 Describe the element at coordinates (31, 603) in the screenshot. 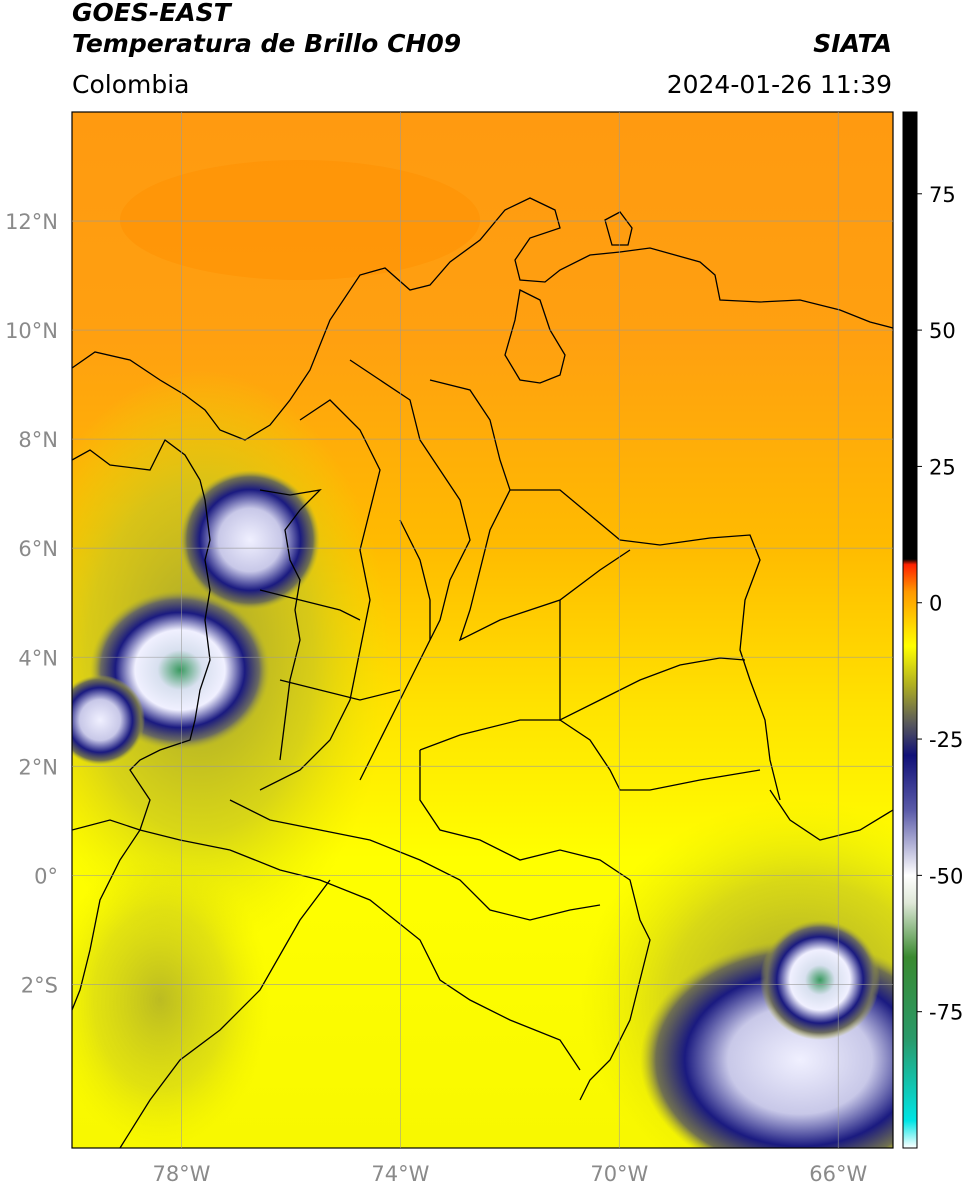

I see `latitude-labels: 12°N 10°N 8°N 6°N 4°N 2°N 0° 2°S` at that location.